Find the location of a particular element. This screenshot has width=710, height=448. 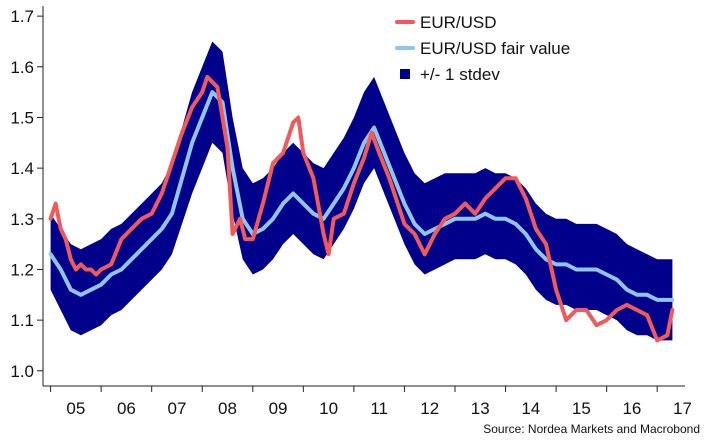

x-tick-label: 06 is located at coordinates (126, 408).